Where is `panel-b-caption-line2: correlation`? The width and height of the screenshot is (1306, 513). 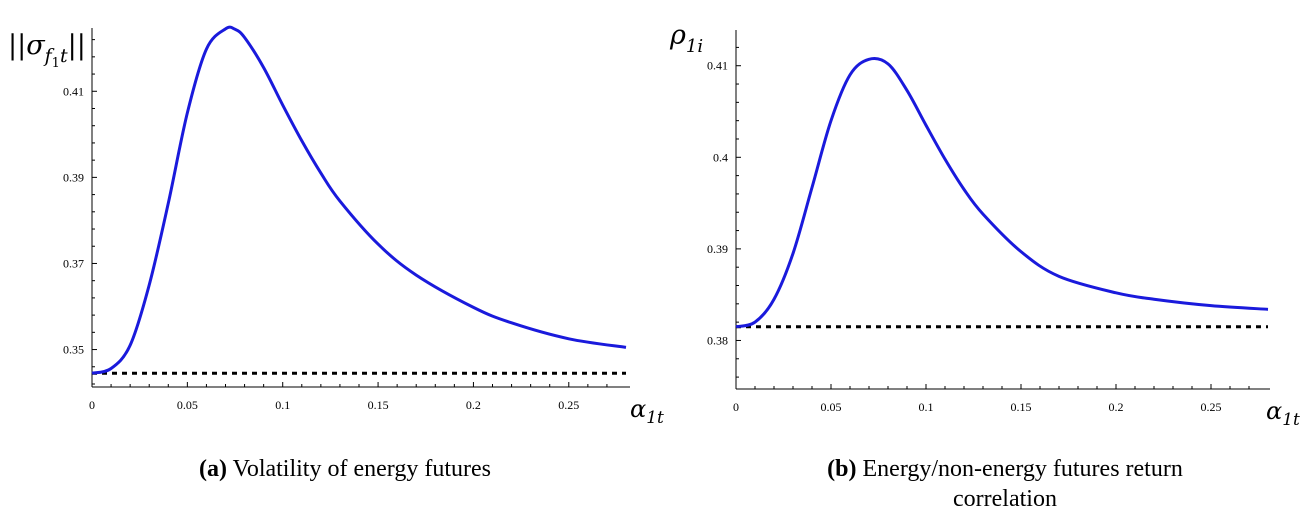
panel-b-caption-line2: correlation is located at coordinates (1005, 499).